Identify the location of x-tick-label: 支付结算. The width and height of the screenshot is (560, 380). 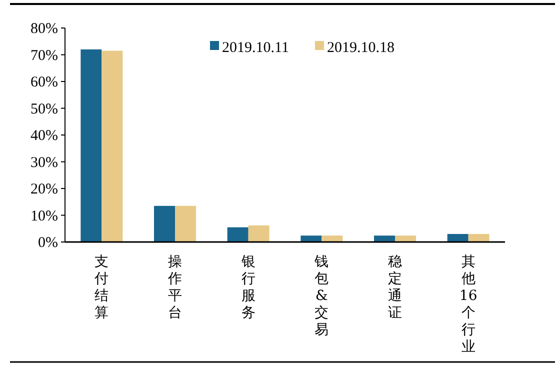
(101, 287).